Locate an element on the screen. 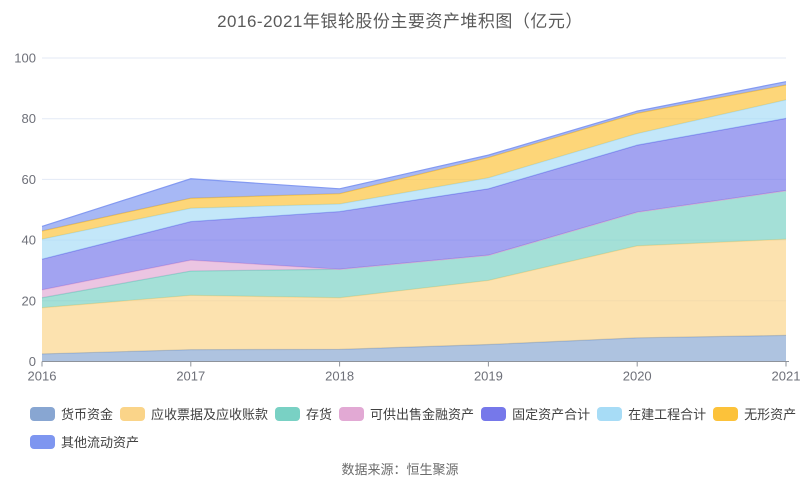  legend-label: 无形资产 is located at coordinates (770, 414).